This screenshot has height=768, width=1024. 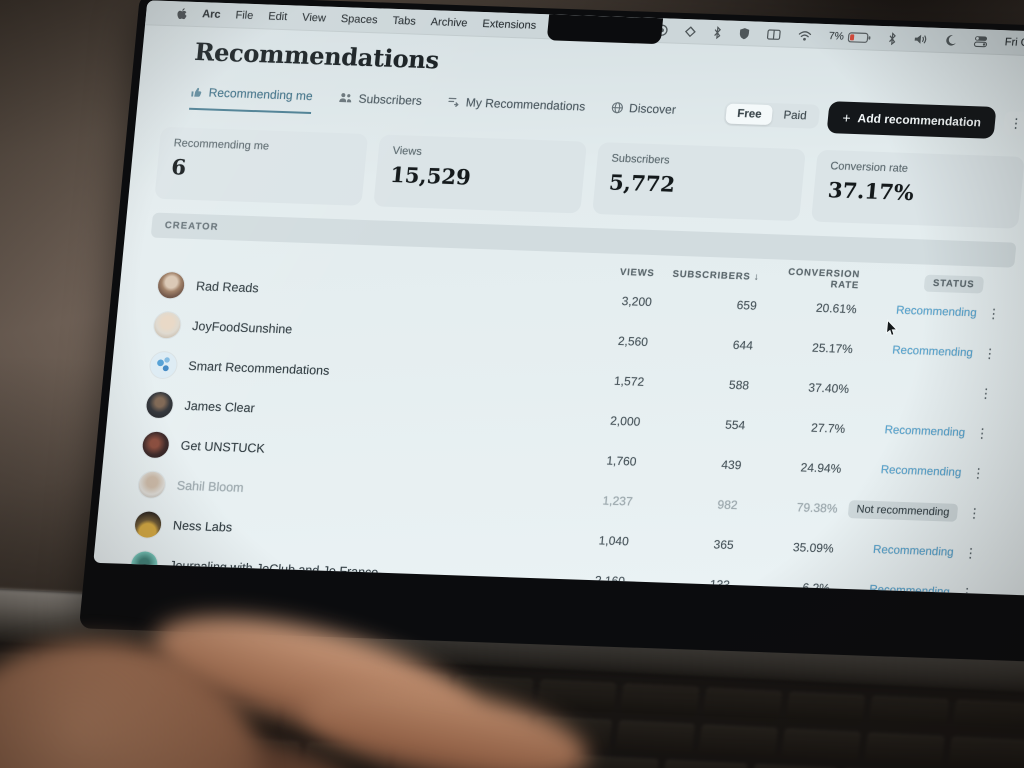 I want to click on menubar-item-edit: Edit, so click(x=277, y=17).